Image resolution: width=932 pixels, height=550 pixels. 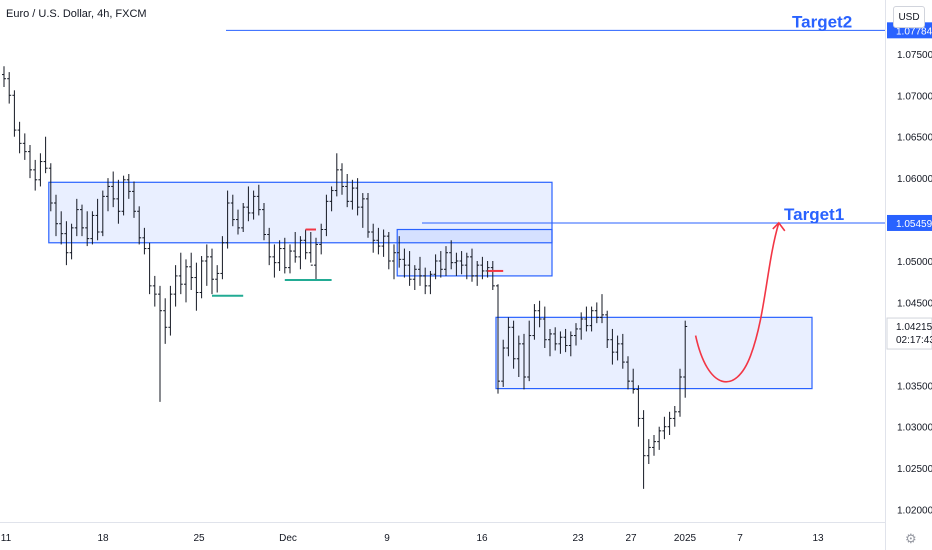 I want to click on gear-icon: ⚙, so click(x=911, y=538).